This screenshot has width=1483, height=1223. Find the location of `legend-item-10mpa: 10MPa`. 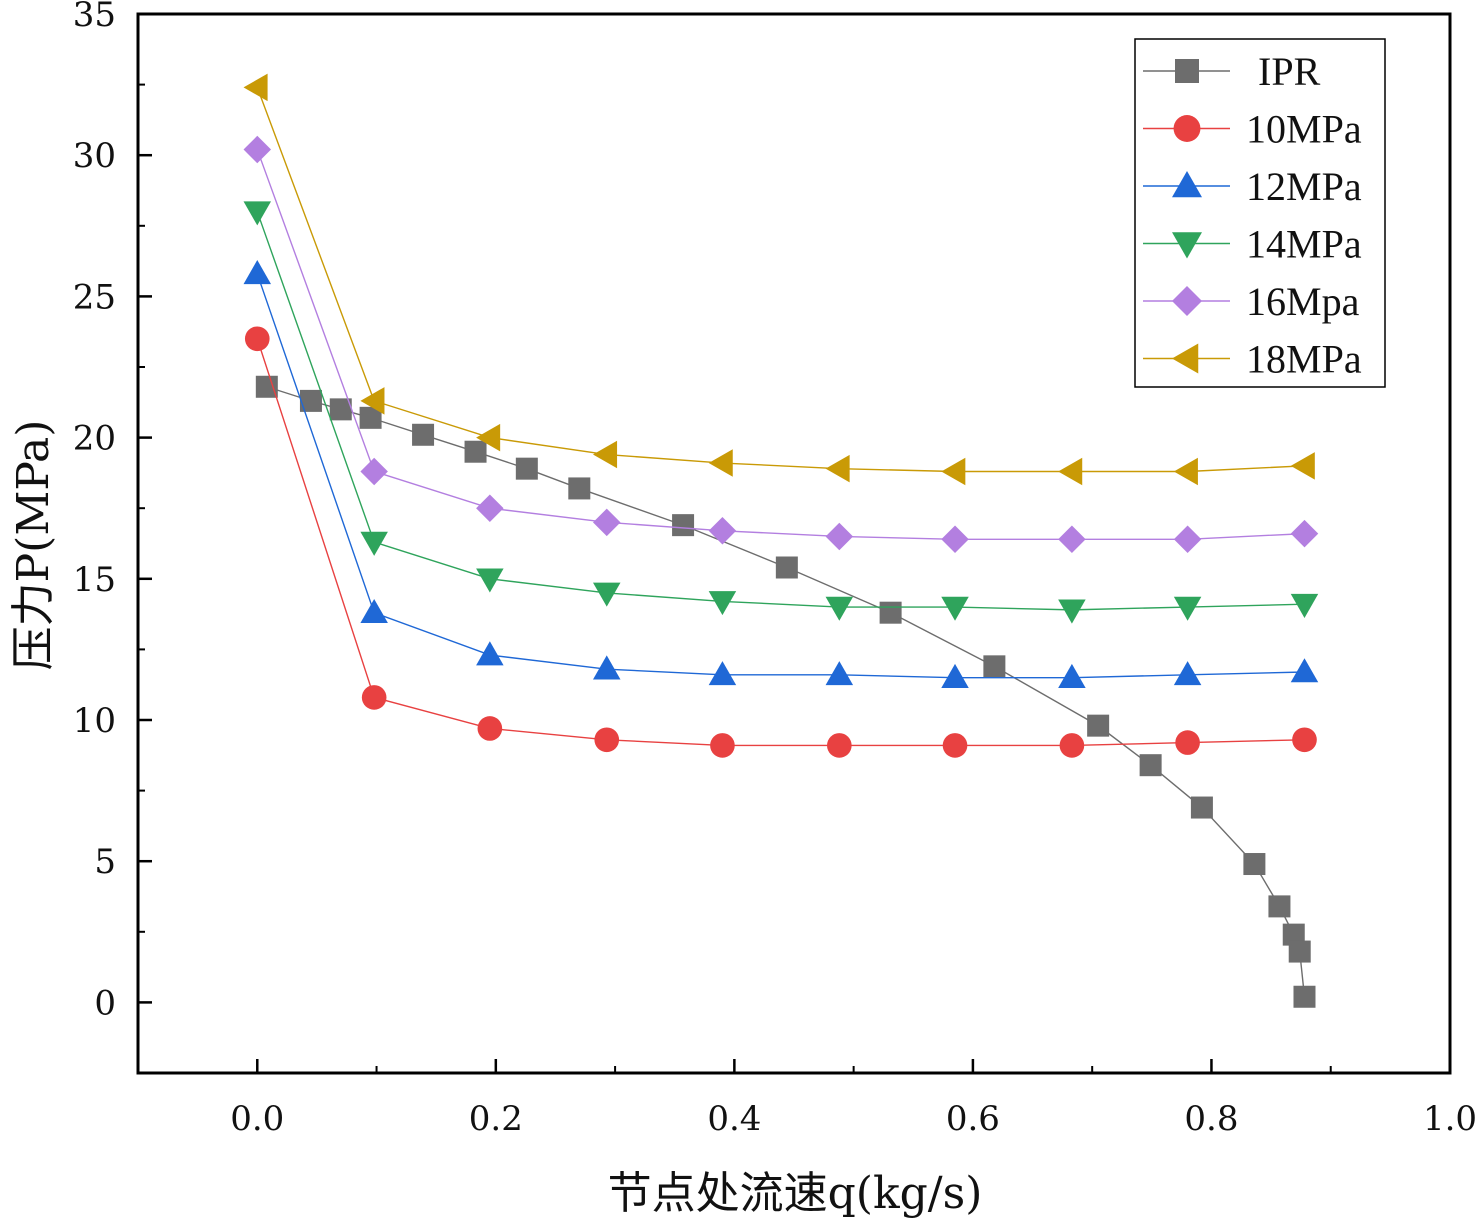

legend-item-10mpa: 10MPa is located at coordinates (1252, 129).